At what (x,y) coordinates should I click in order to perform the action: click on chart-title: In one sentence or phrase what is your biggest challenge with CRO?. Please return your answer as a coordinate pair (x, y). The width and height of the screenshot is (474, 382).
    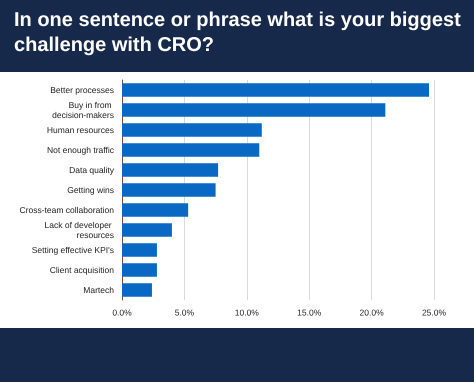
    Looking at the image, I should click on (238, 33).